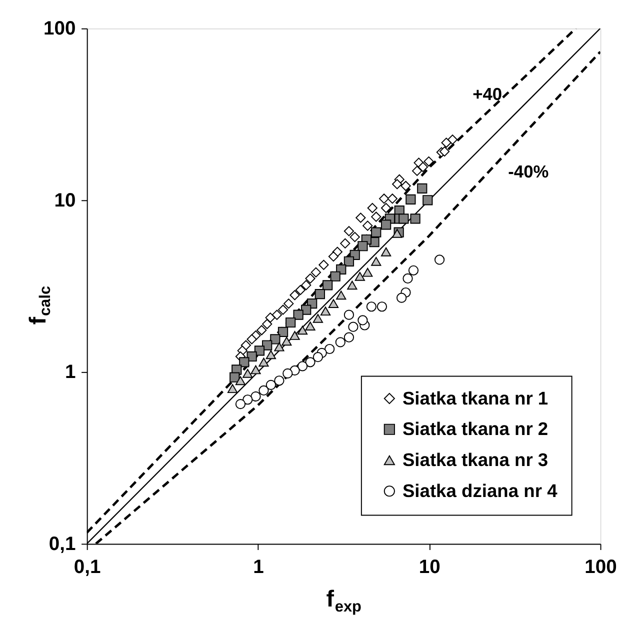  I want to click on x-tick-label: 0,1, so click(88, 567).